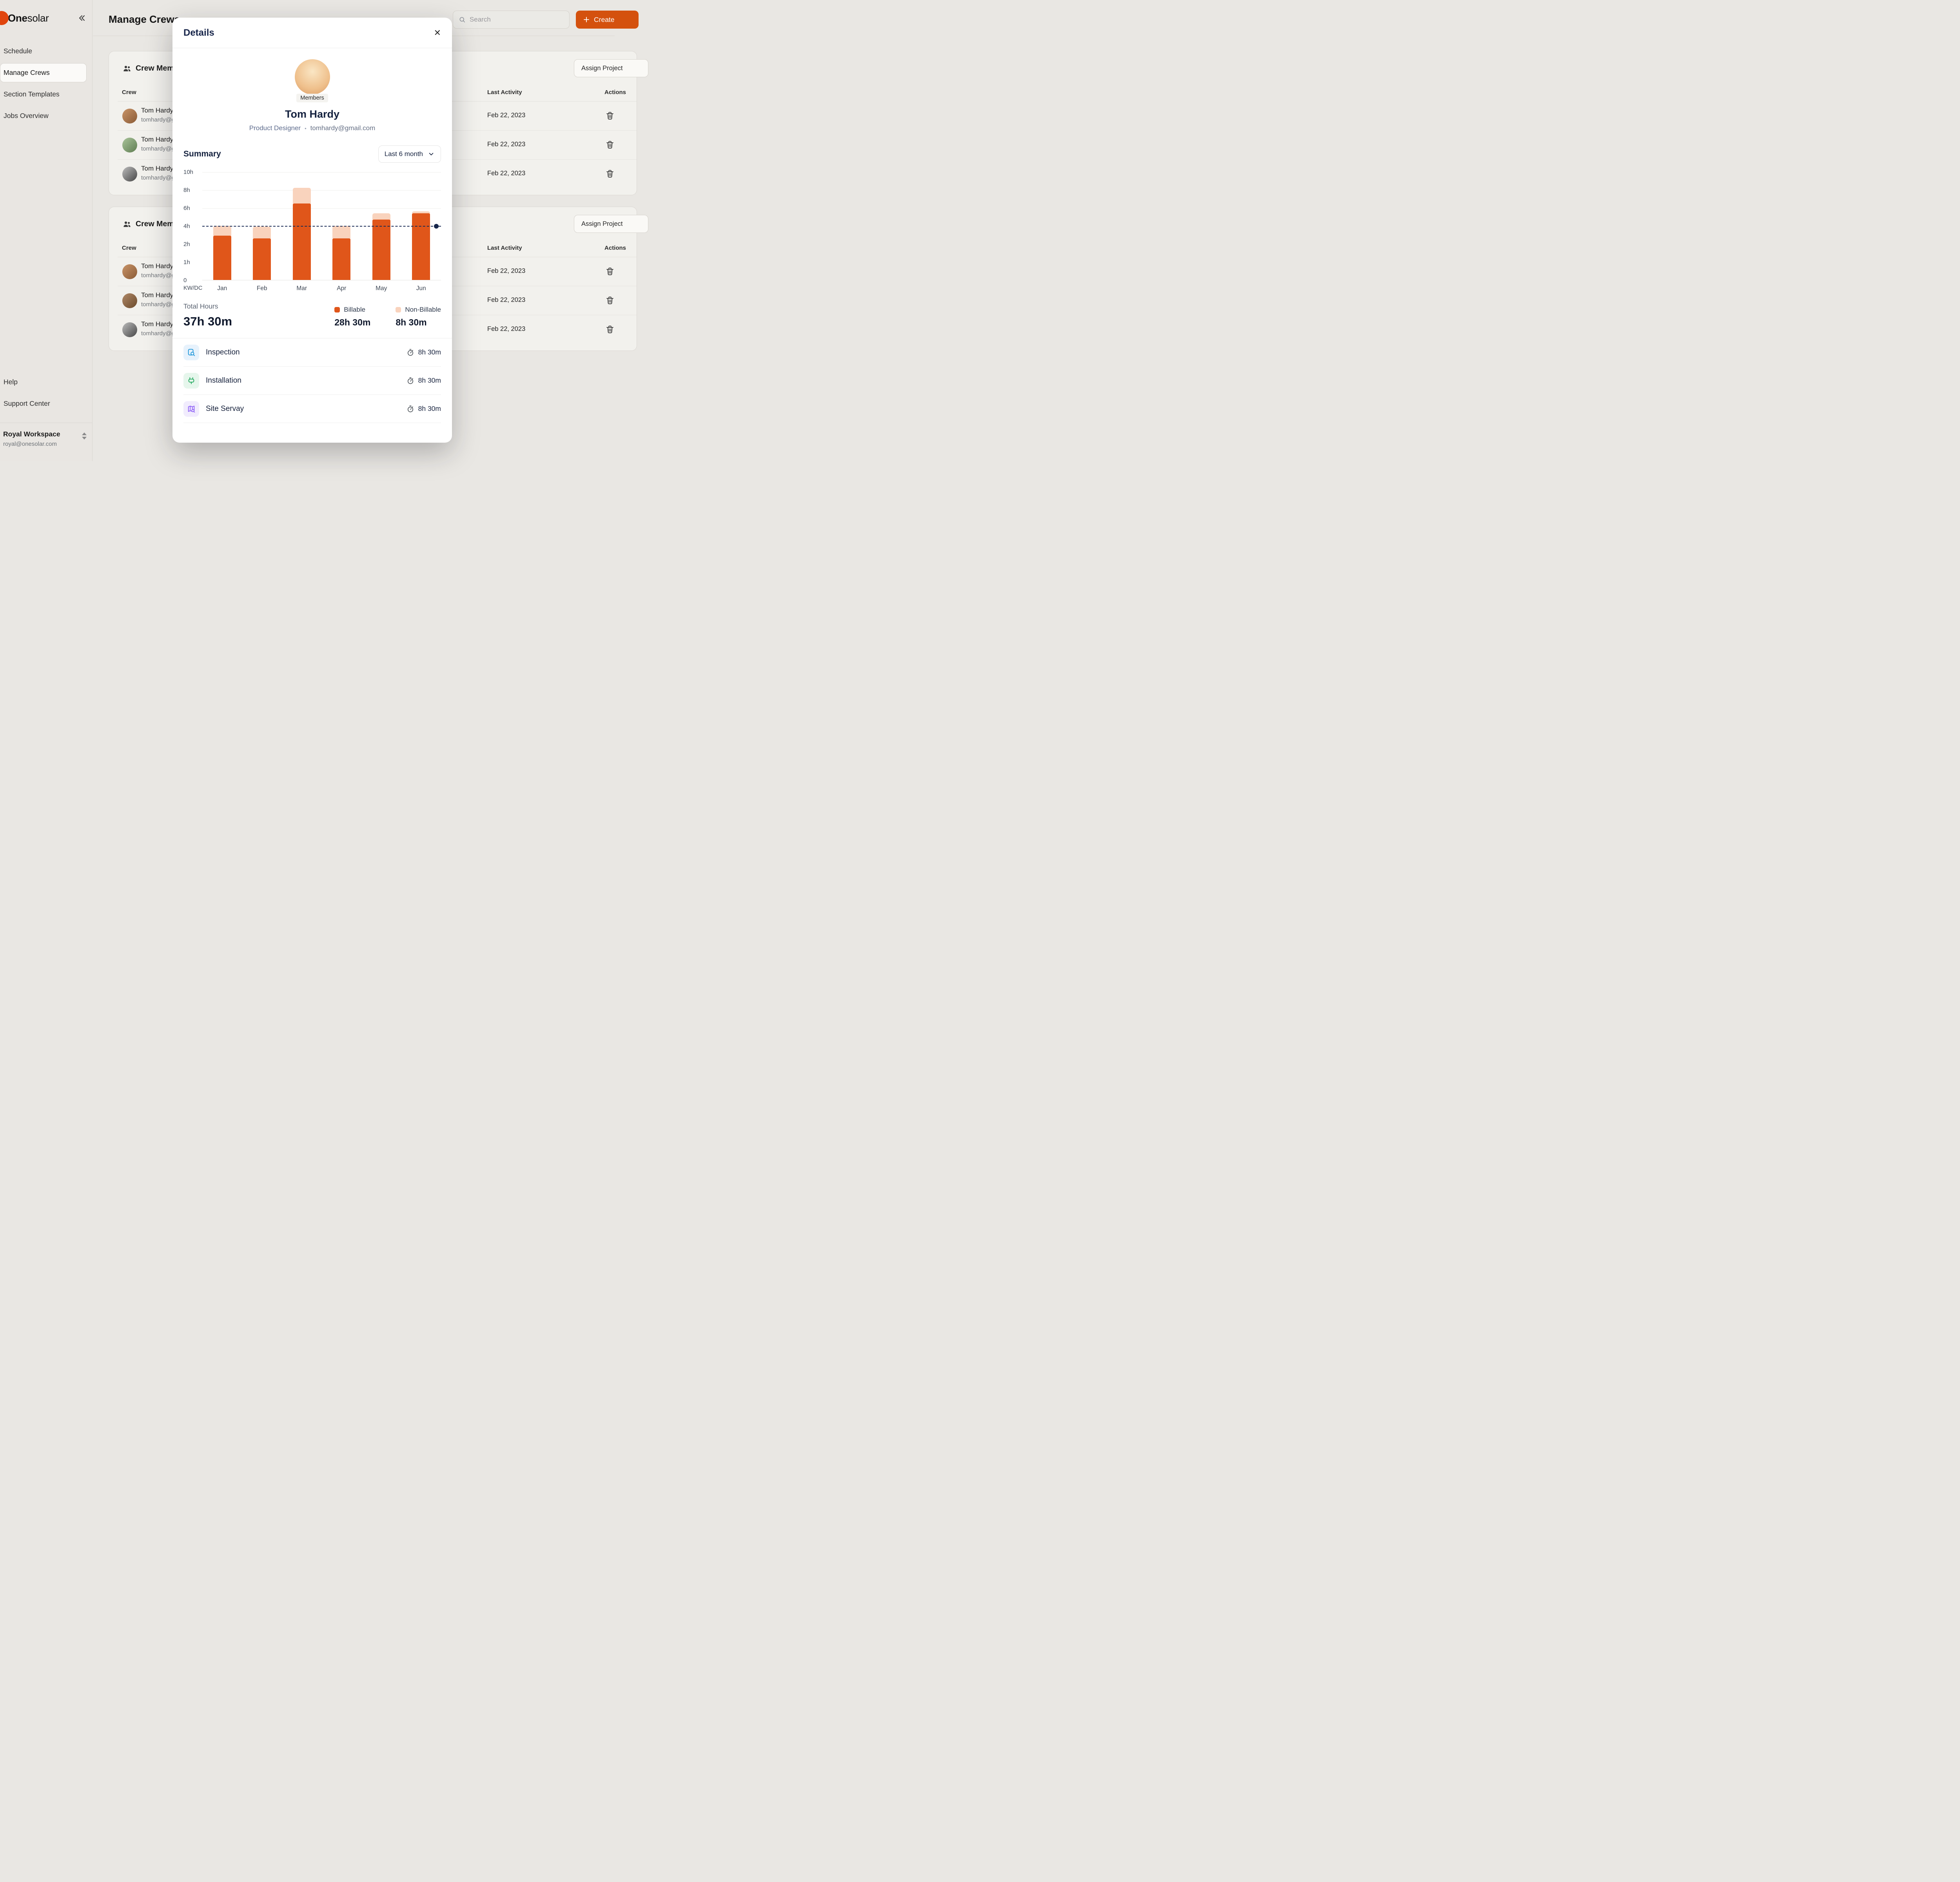  What do you see at coordinates (198, 32) in the screenshot?
I see `modal-title: Details` at bounding box center [198, 32].